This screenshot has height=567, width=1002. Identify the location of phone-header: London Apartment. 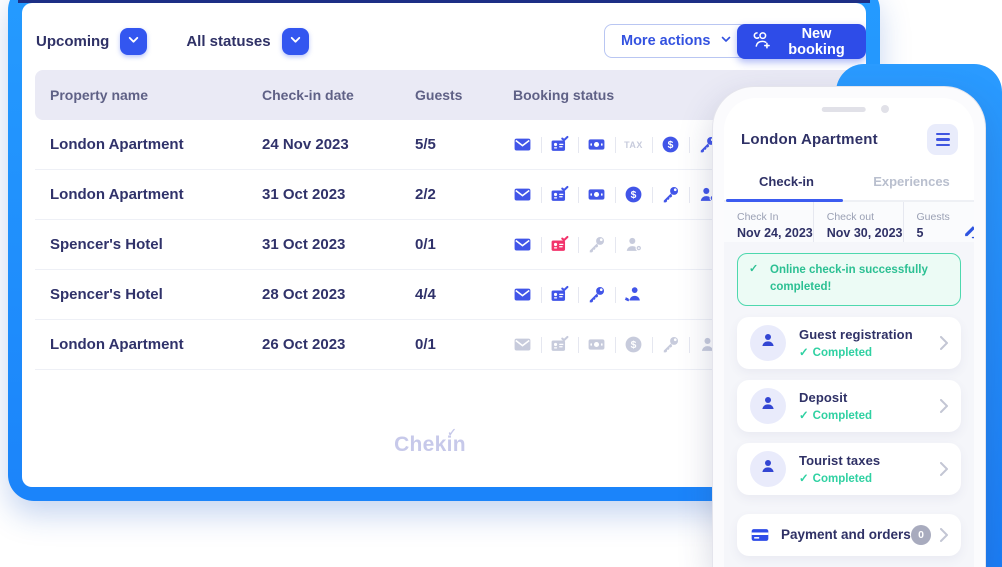
(849, 140).